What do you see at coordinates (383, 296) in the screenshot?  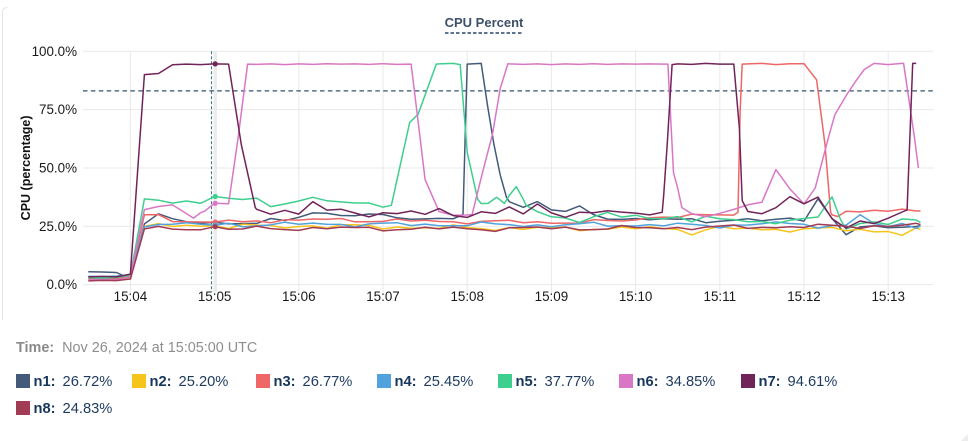 I see `svg-text: 15:07` at bounding box center [383, 296].